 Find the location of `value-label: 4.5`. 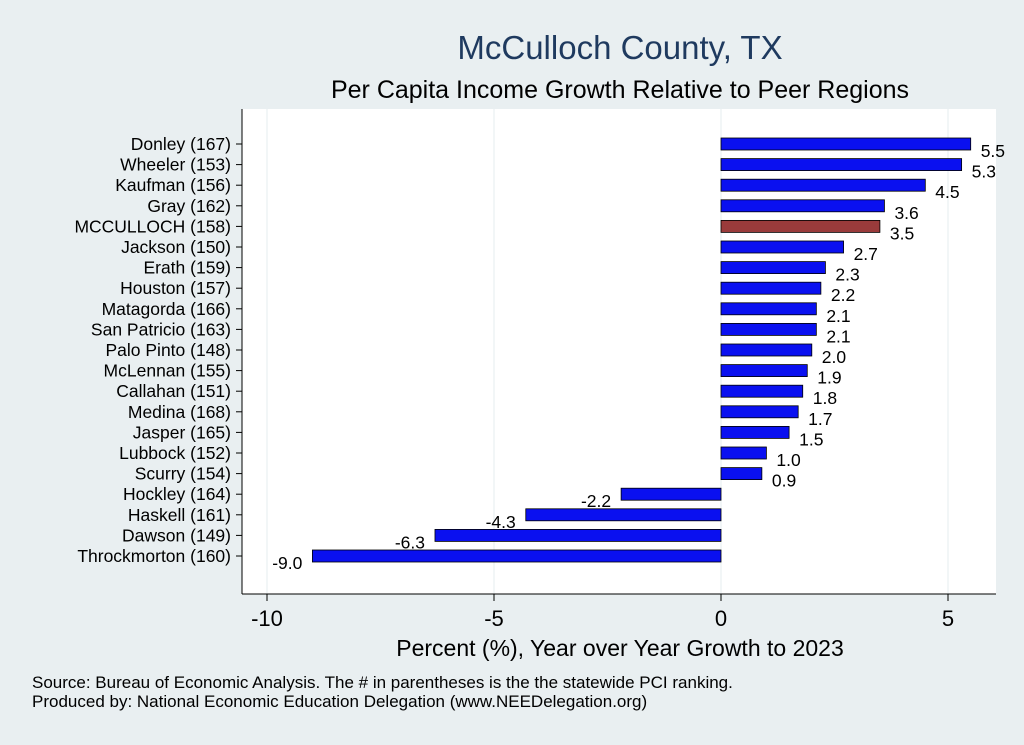

value-label: 4.5 is located at coordinates (947, 192).